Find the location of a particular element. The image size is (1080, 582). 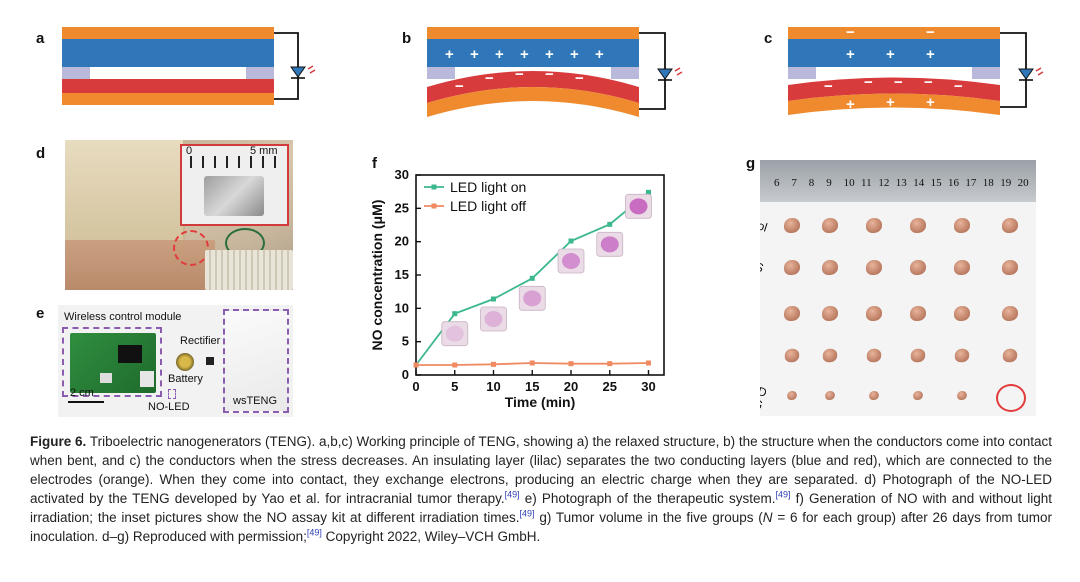

x-tick-label: 30 is located at coordinates (648, 386).